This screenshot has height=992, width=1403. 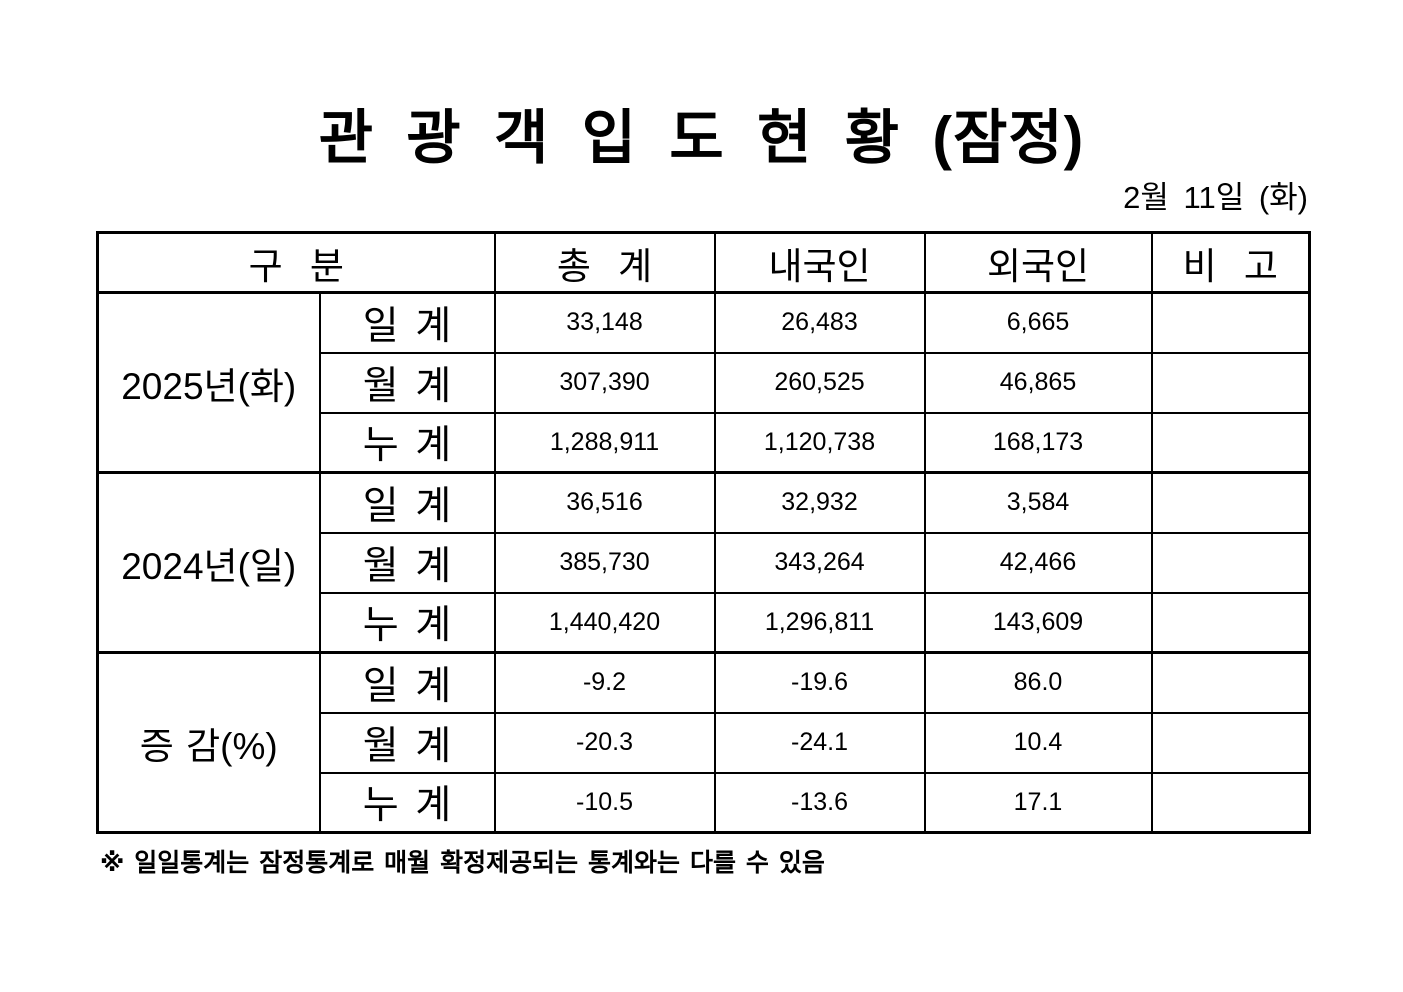 I want to click on value-domestic: 26,483, so click(x=819, y=322).